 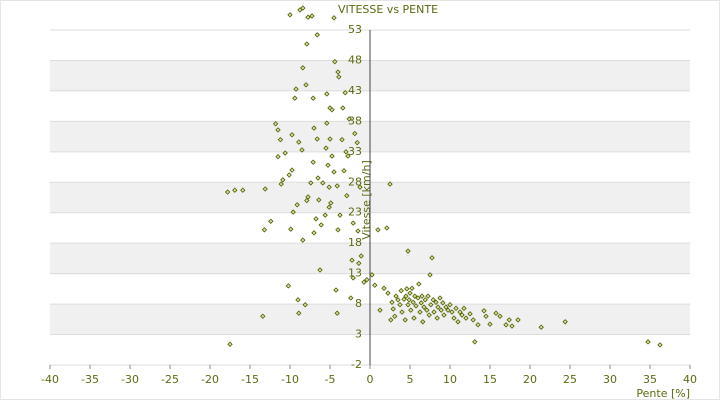 I want to click on y-tick-label: 3, so click(x=358, y=334).